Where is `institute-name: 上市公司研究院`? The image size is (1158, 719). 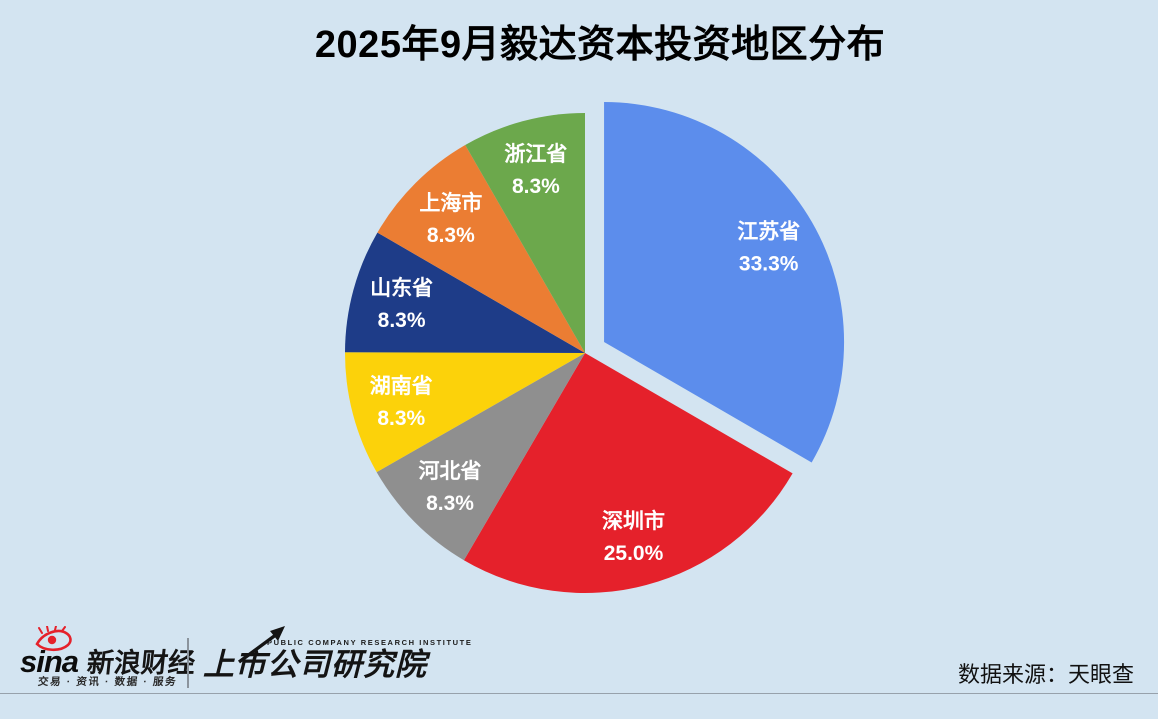
institute-name: 上市公司研究院 is located at coordinates (315, 664).